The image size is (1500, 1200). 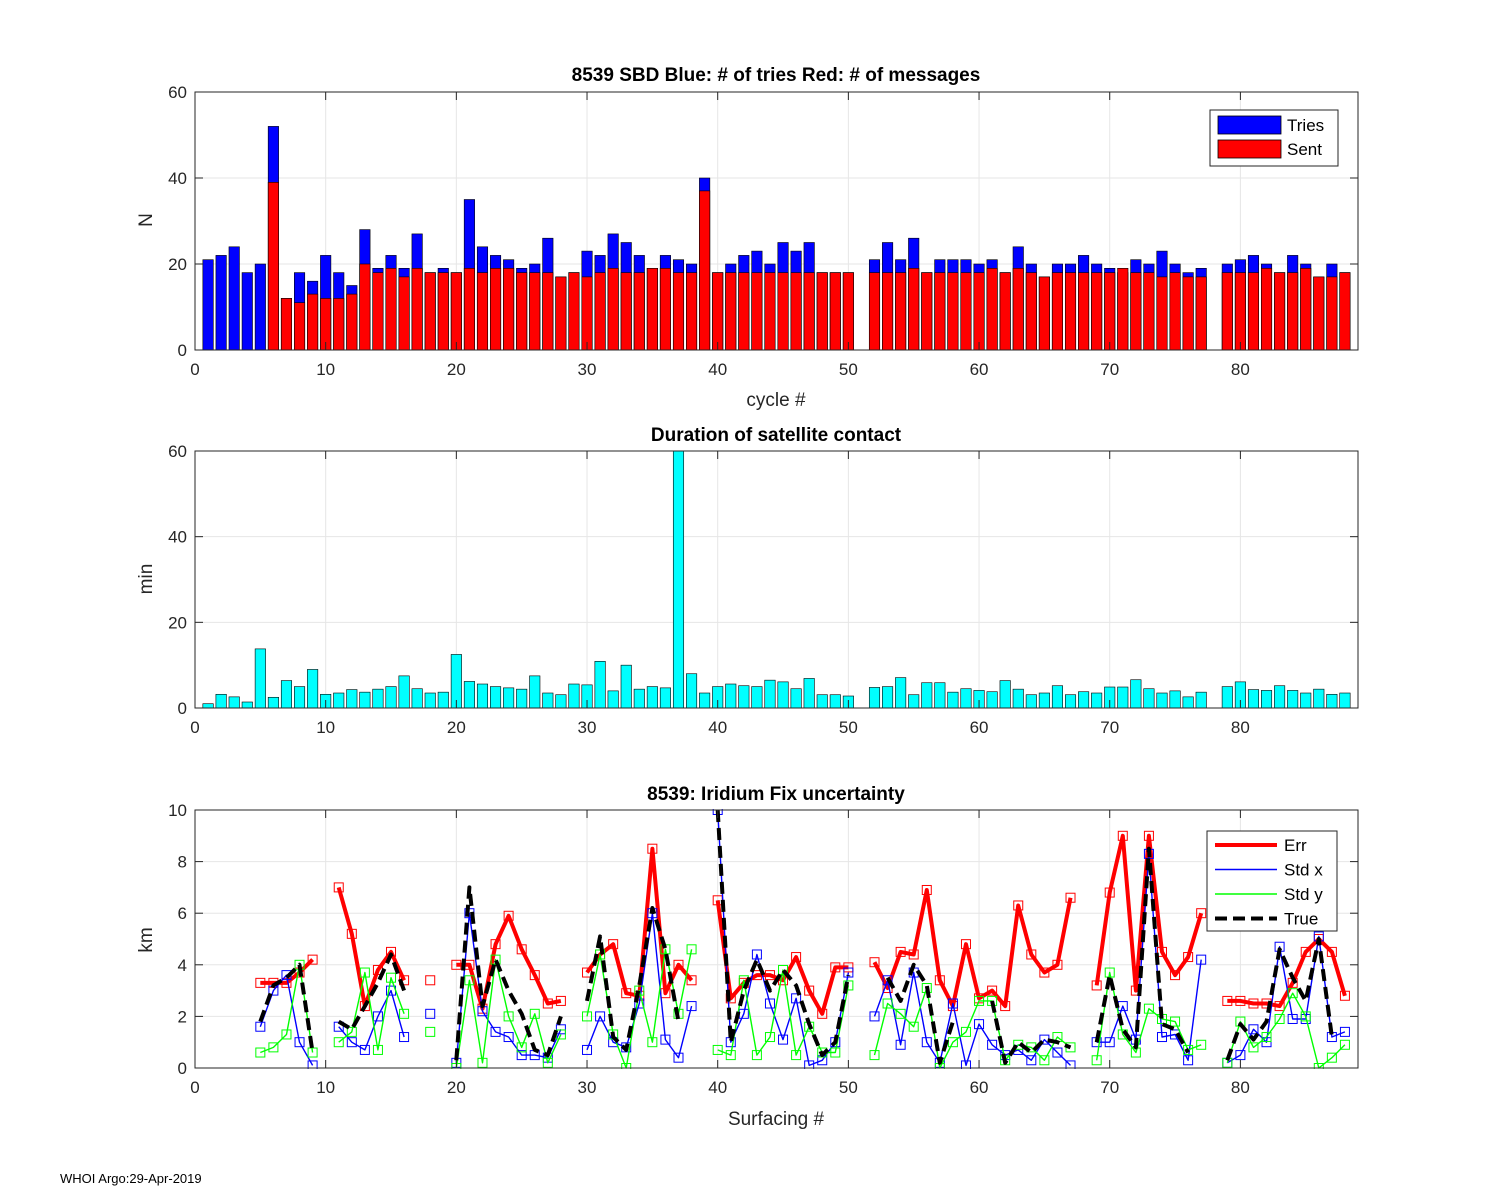 What do you see at coordinates (325, 1087) in the screenshot?
I see `x-tick-label: 10` at bounding box center [325, 1087].